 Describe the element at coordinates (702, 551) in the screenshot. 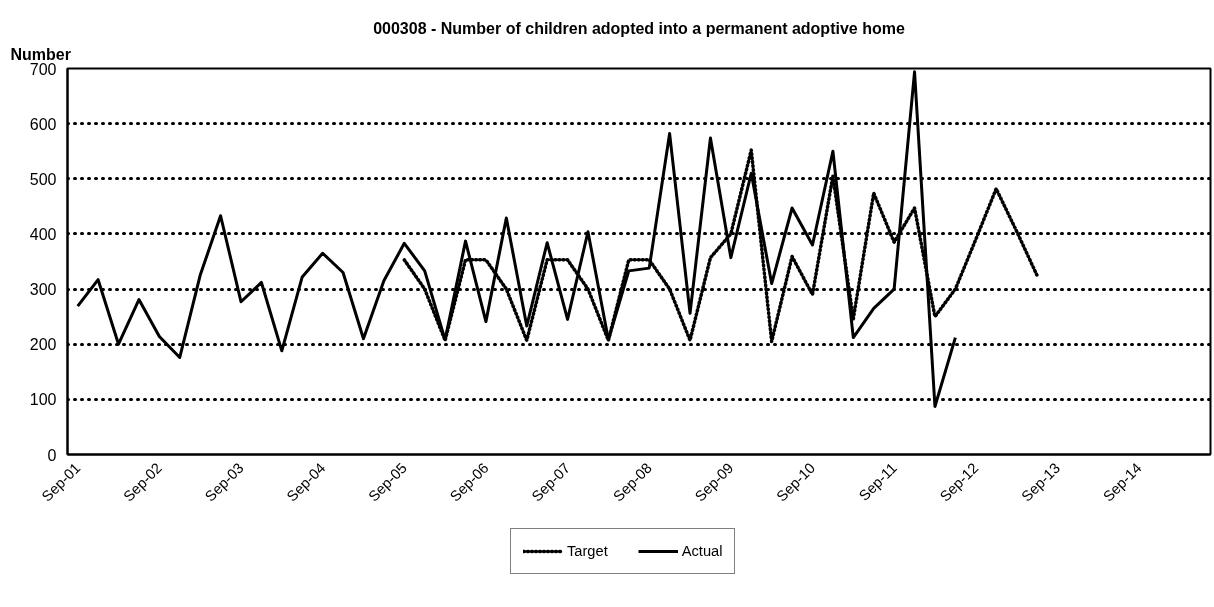

I see `legend-label: Actual` at that location.